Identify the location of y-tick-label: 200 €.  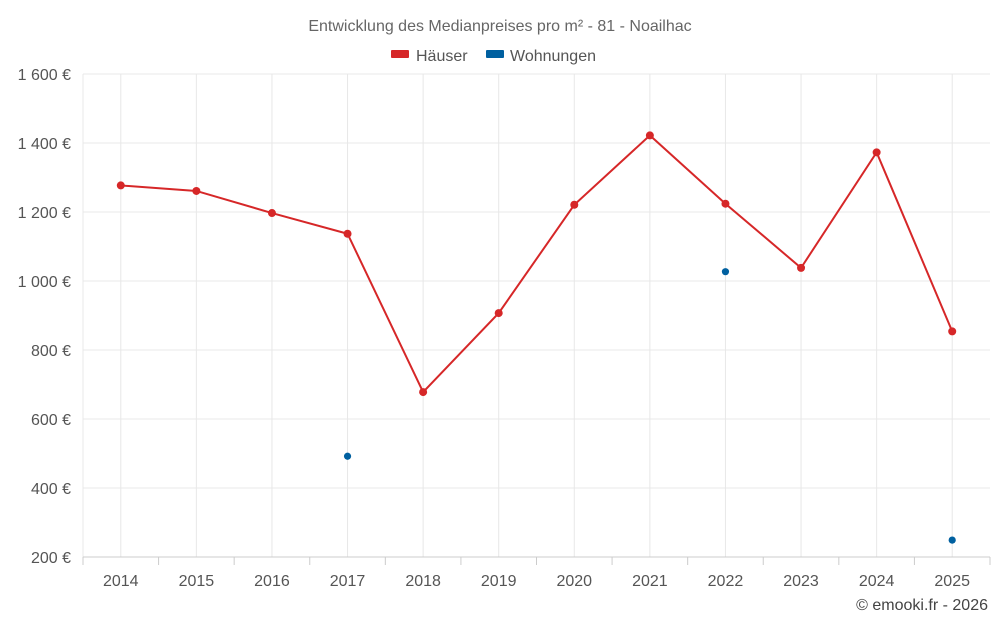
(51, 558).